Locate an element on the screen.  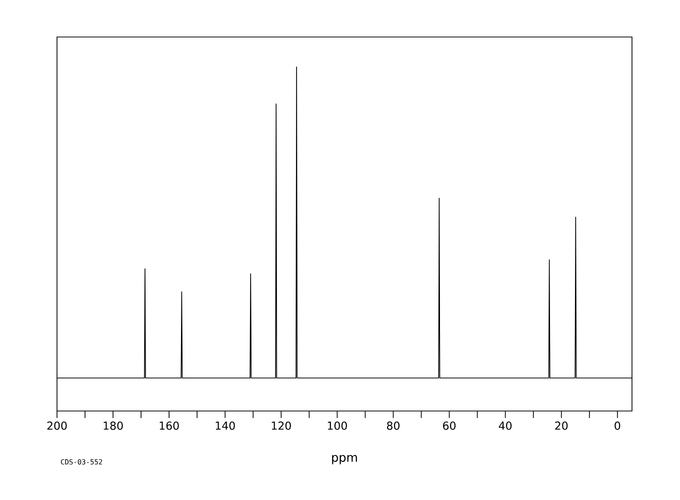
x-tick-label: 100 is located at coordinates (337, 426).